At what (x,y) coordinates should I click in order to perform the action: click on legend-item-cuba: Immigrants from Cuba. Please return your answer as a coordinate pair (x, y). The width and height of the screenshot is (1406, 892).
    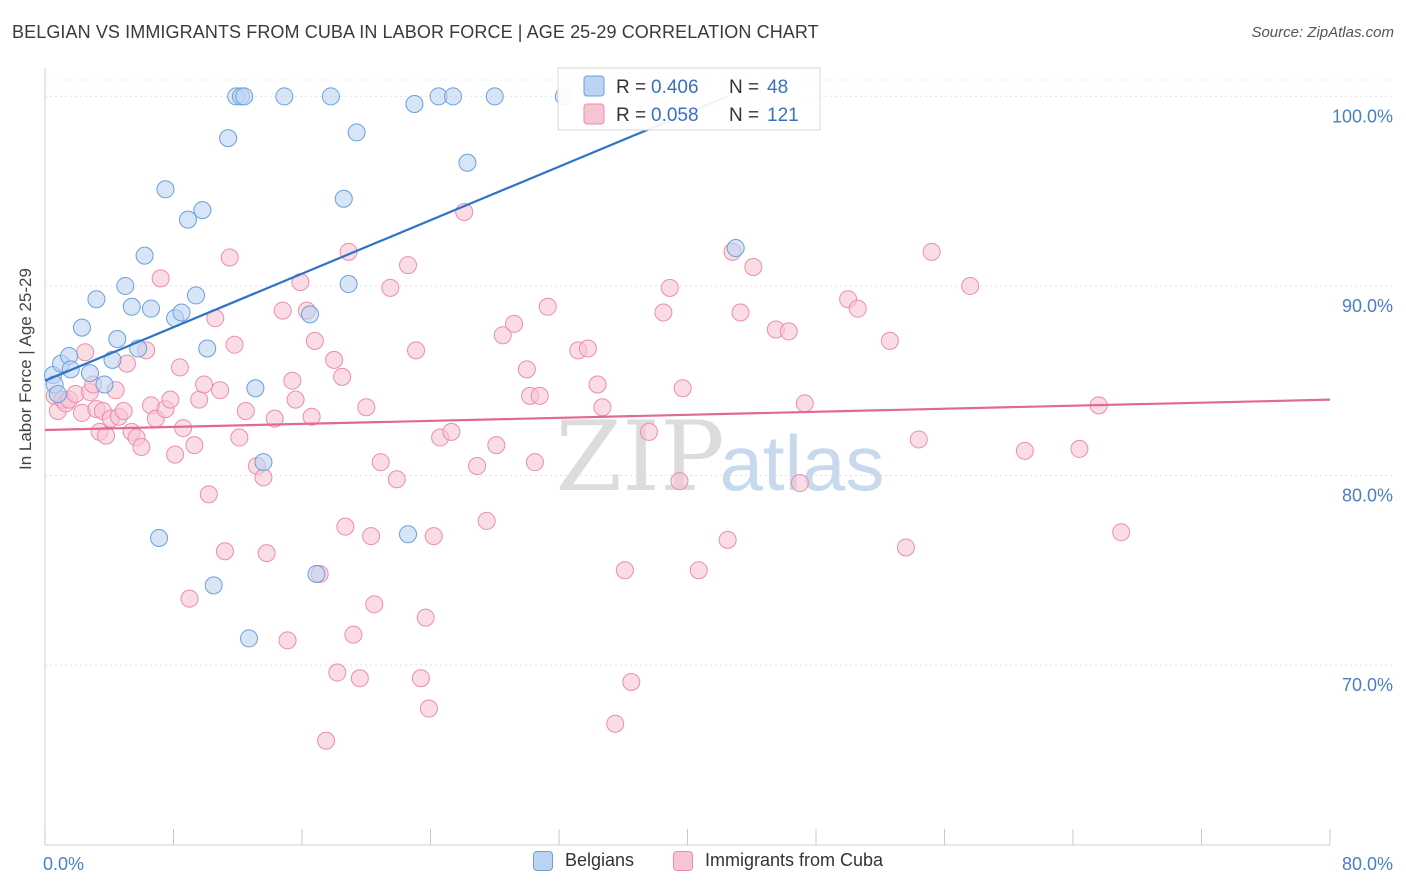
    Looking at the image, I should click on (778, 860).